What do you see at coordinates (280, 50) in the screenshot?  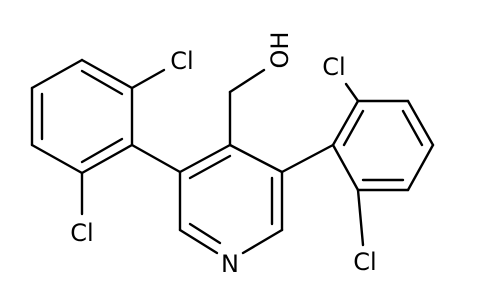 I see `atom-label: OH` at bounding box center [280, 50].